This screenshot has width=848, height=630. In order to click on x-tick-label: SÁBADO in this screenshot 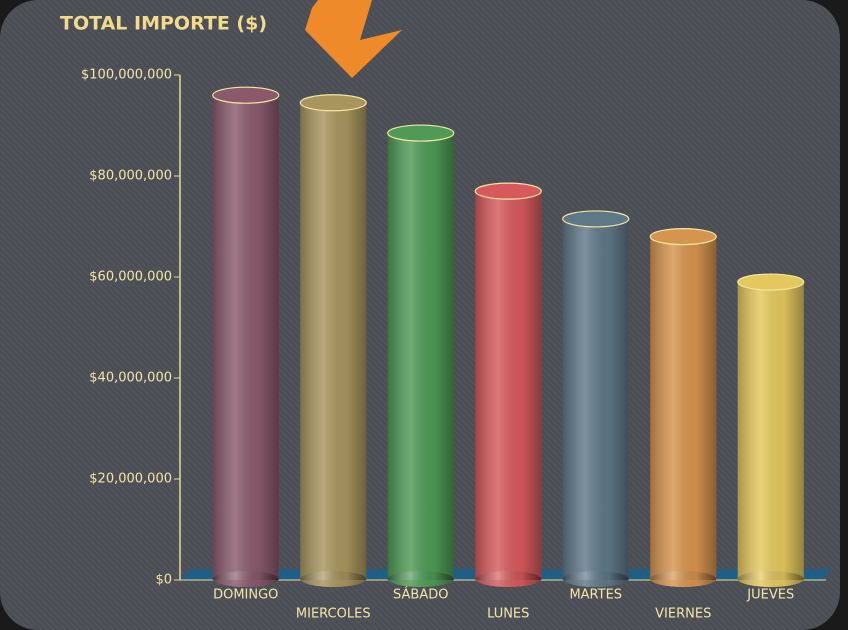, I will do `click(420, 595)`.